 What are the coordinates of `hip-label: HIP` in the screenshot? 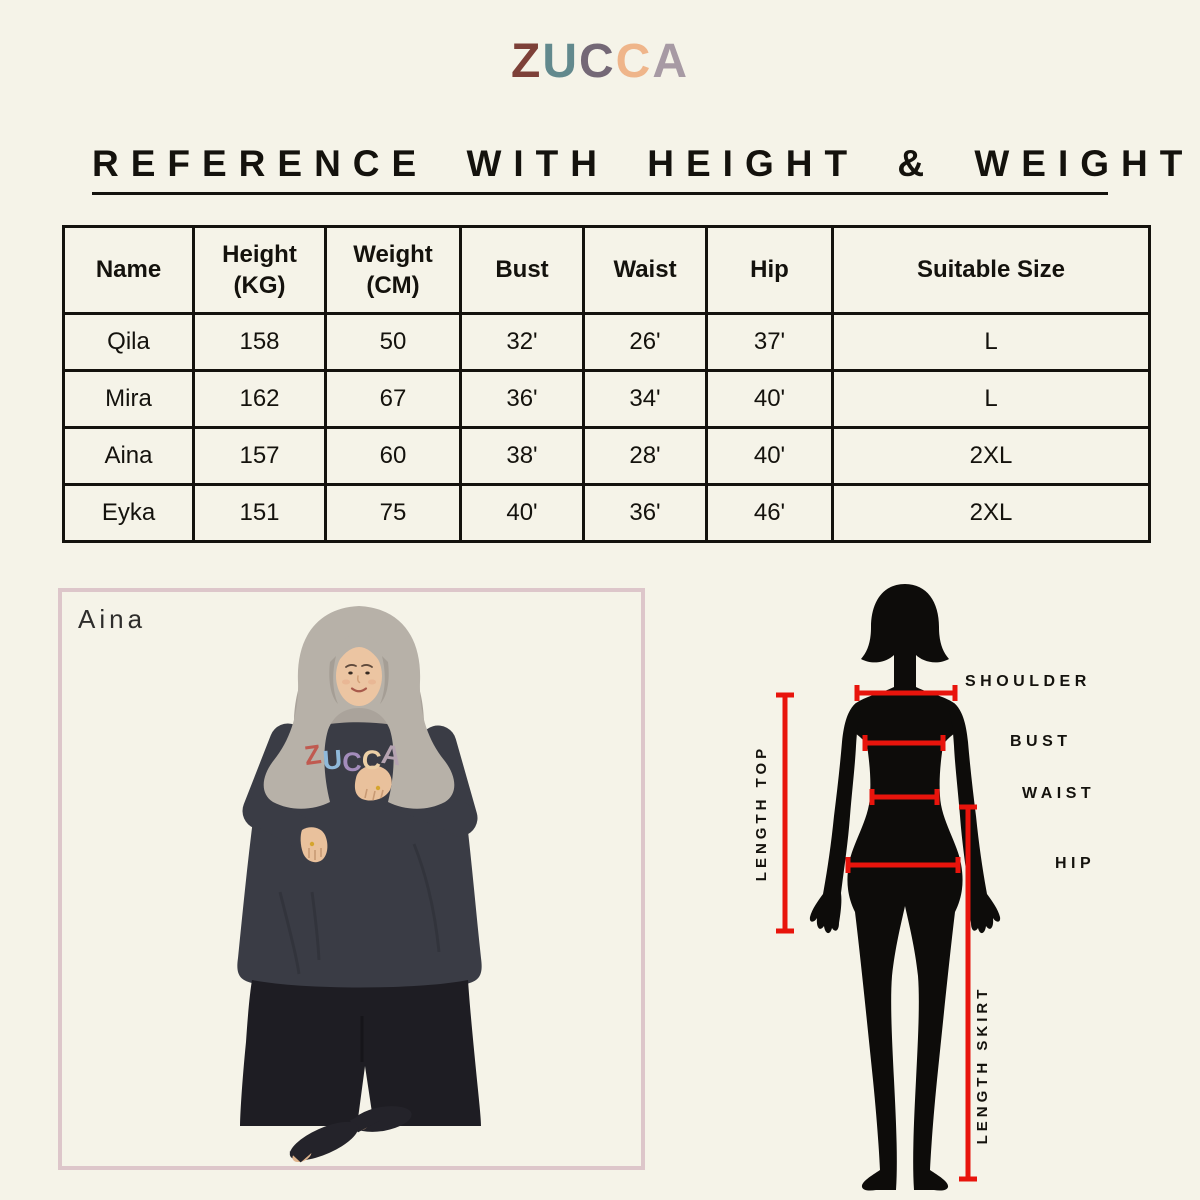 It's located at (1075, 863).